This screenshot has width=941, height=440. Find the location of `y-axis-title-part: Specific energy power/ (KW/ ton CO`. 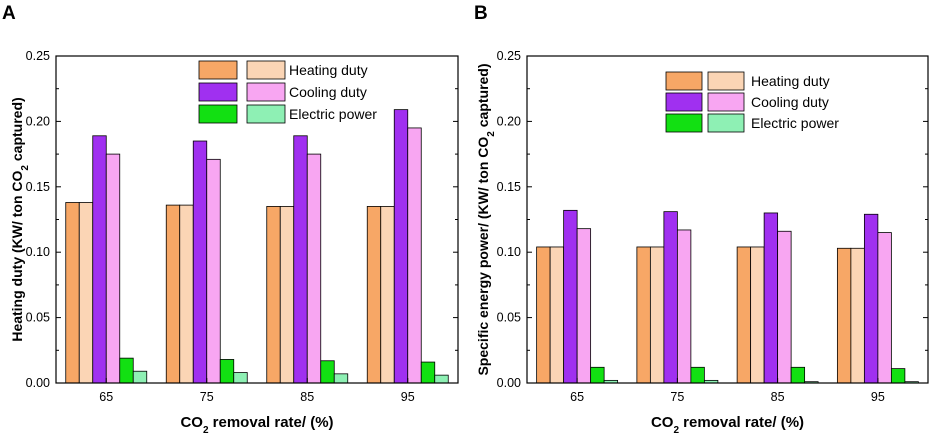

y-axis-title-part: Specific energy power/ (KW/ ton CO is located at coordinates (483, 256).